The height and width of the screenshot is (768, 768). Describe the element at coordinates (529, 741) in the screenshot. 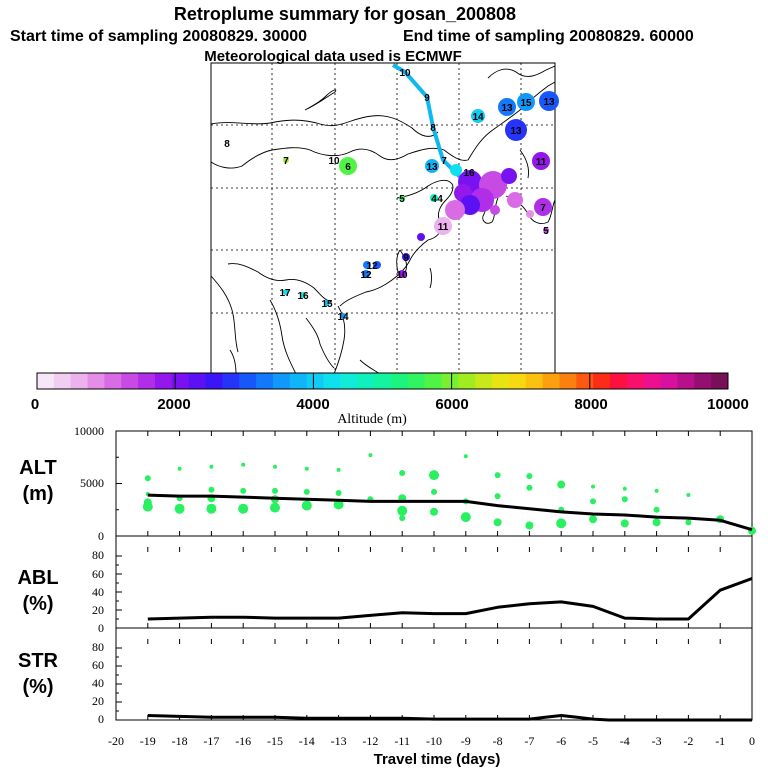

I see `x-tick-label: -7` at that location.